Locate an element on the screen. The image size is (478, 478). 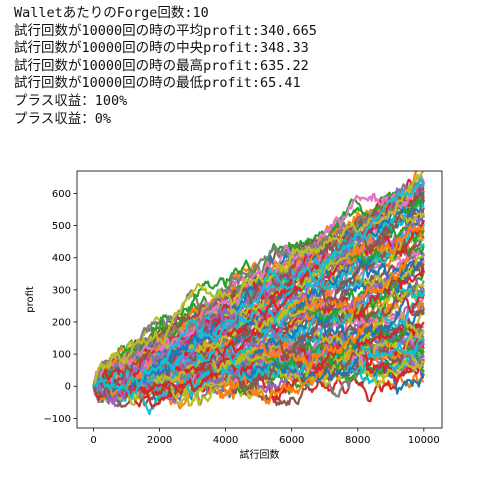
y-tick-label: 300 is located at coordinates (61, 290).